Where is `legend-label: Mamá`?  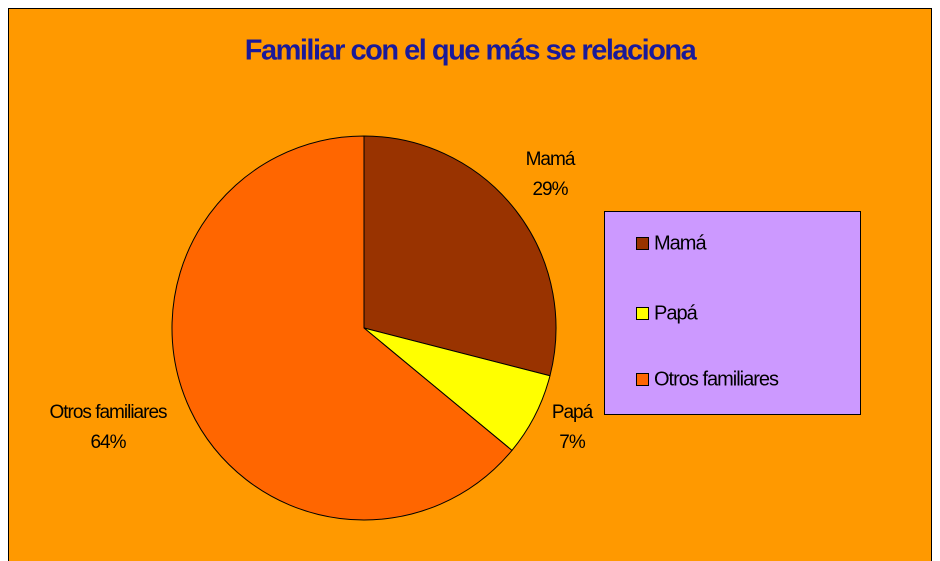 legend-label: Mamá is located at coordinates (680, 243).